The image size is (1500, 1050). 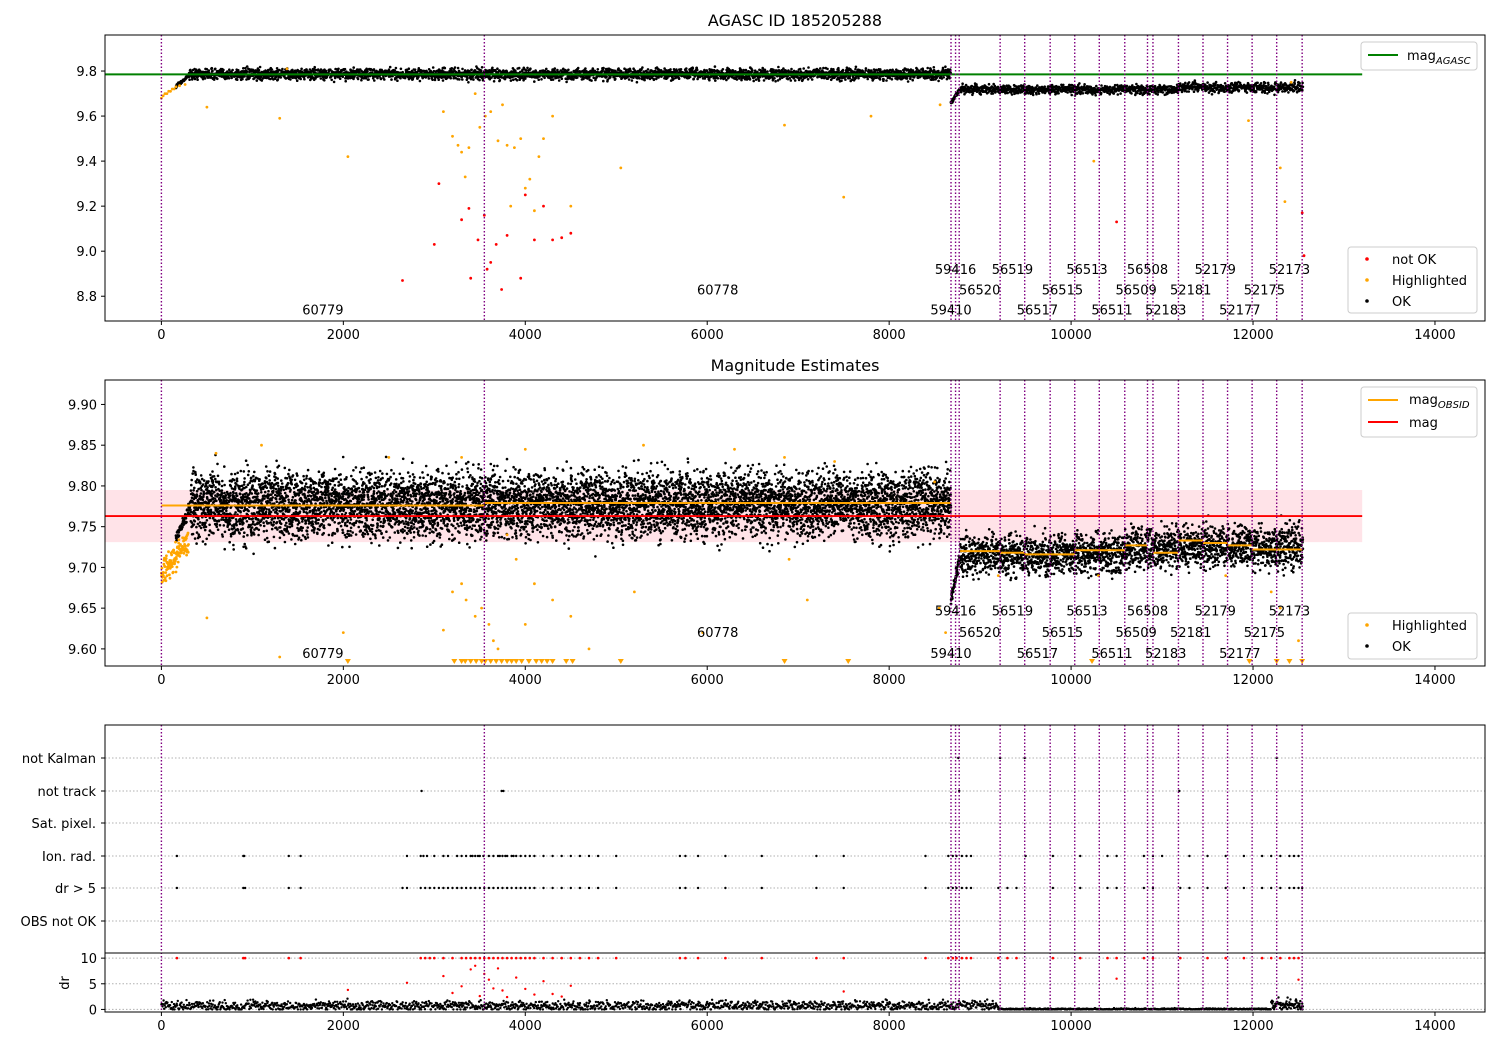 What do you see at coordinates (86, 117) in the screenshot?
I see `y-tick-label: 9.6` at bounding box center [86, 117].